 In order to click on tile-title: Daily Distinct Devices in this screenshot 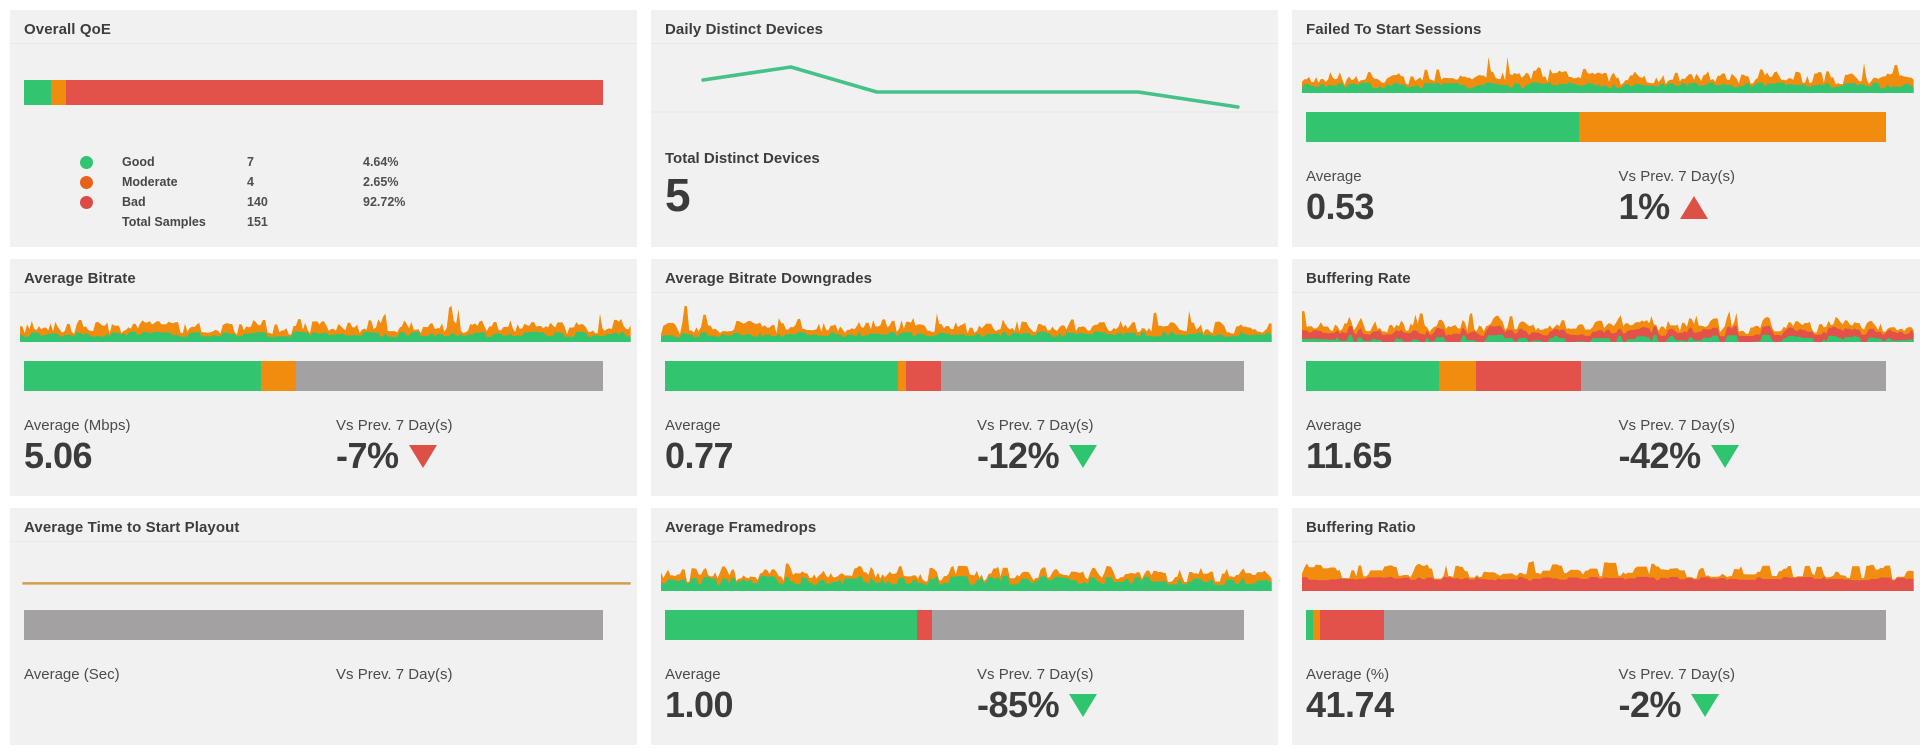, I will do `click(744, 29)`.